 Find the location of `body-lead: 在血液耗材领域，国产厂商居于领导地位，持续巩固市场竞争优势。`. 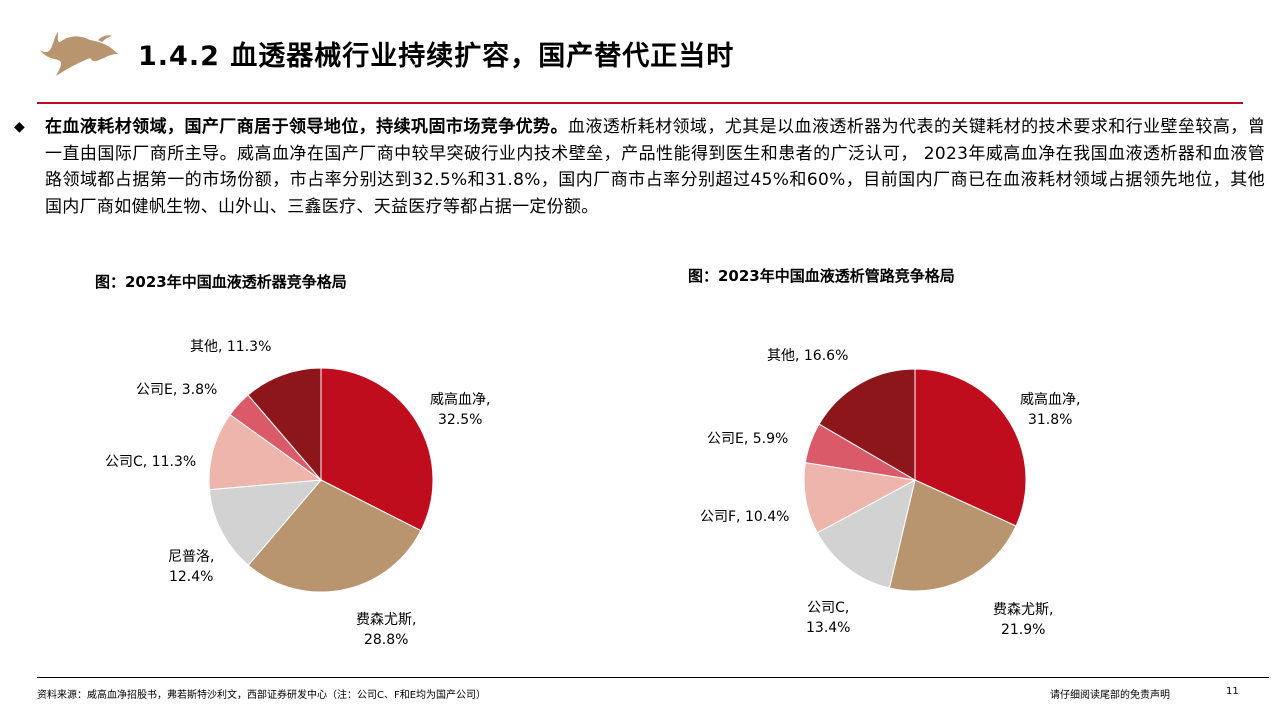

body-lead: 在血液耗材领域，国产厂商居于领导地位，持续巩固市场竞争优势。 is located at coordinates (306, 127).